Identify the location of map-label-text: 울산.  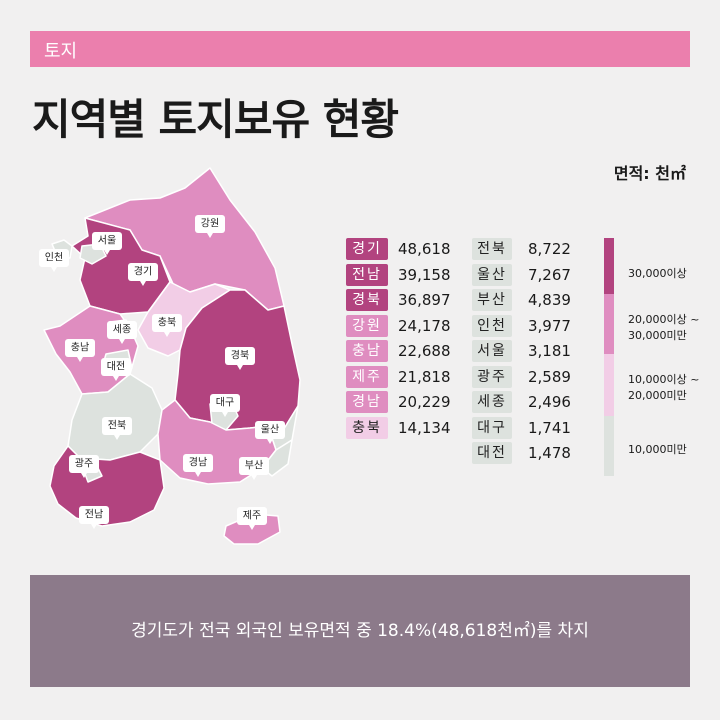
(270, 430).